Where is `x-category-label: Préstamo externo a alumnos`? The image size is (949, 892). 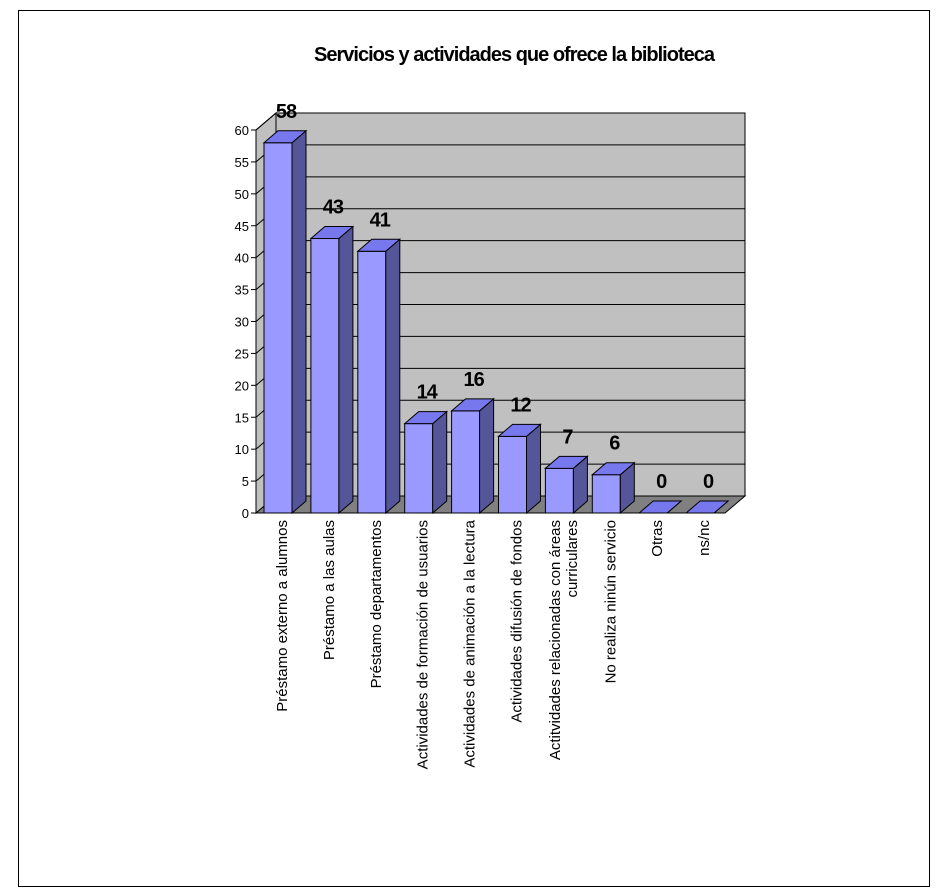 x-category-label: Préstamo externo a alumnos is located at coordinates (282, 616).